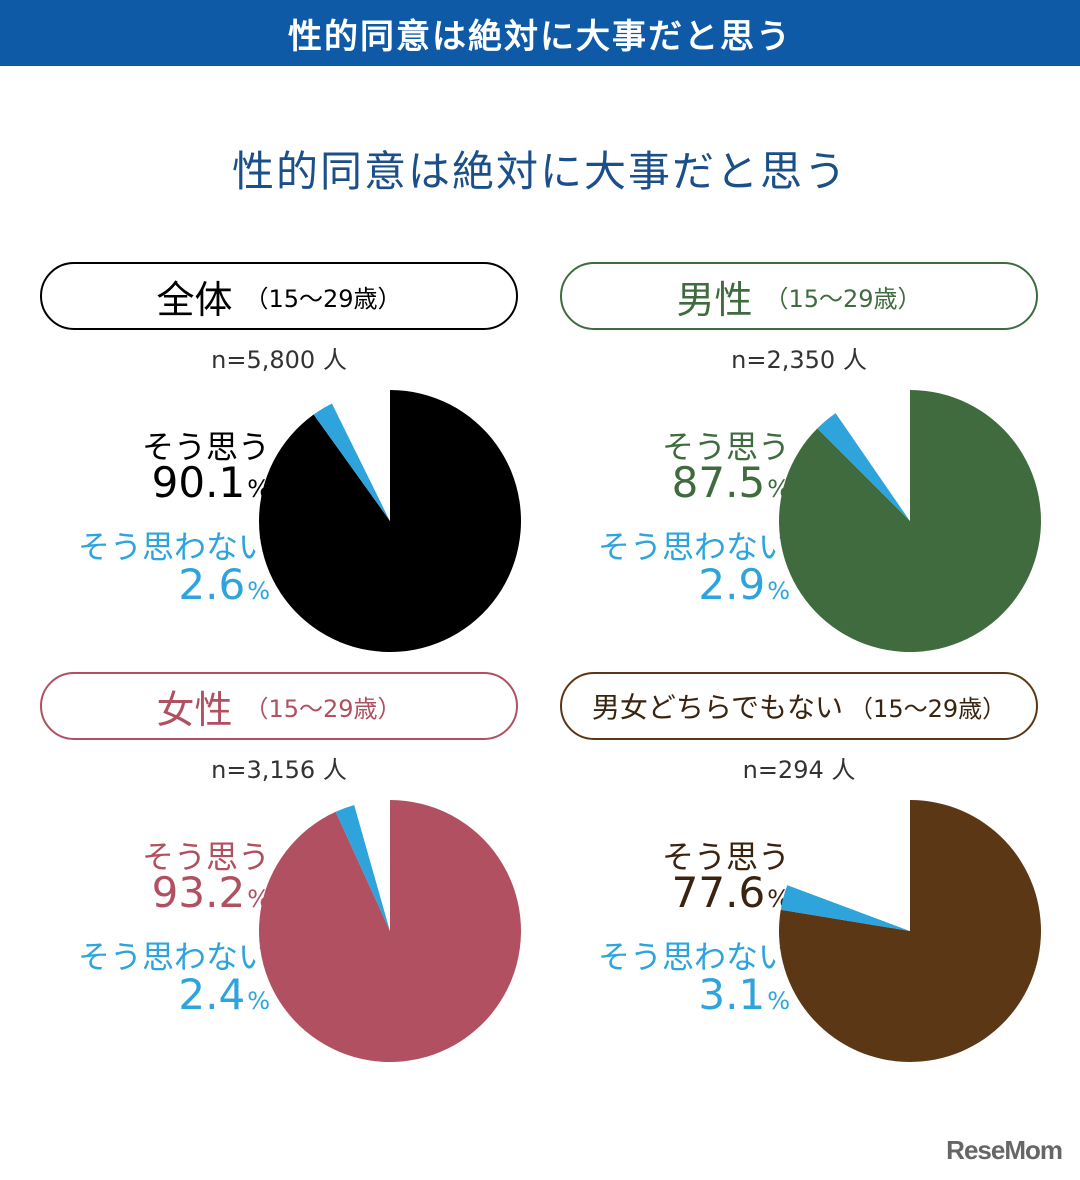  I want to click on header-banner: 性的同意は絶対に大事だと思う, so click(540, 33).